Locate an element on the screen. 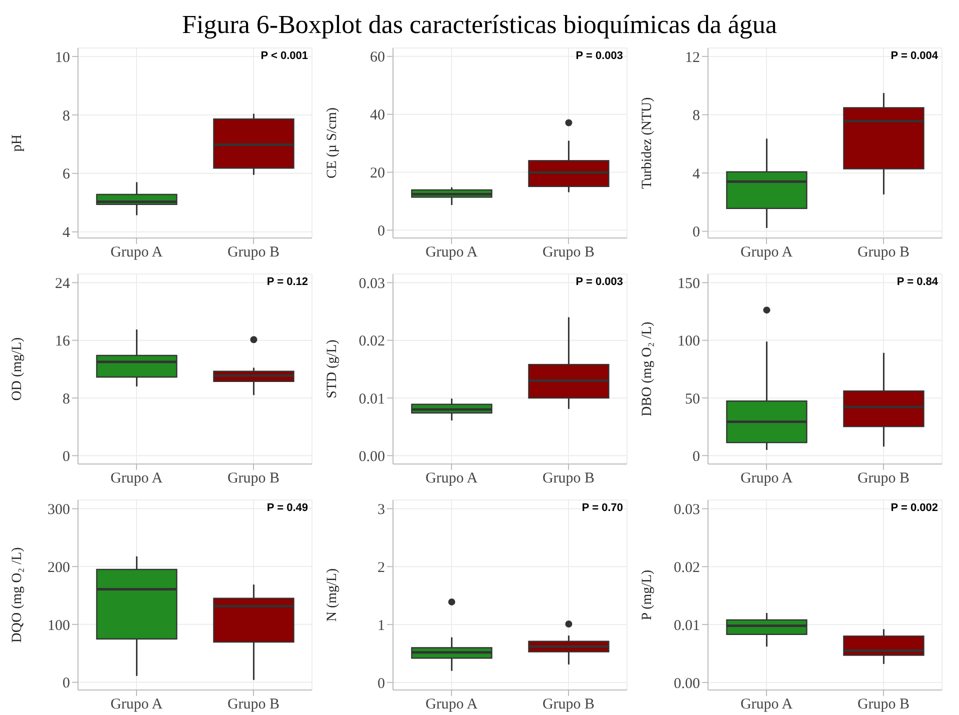 This screenshot has width=959, height=715. y-axis-title: CE (µ S/cm) is located at coordinates (332, 143).